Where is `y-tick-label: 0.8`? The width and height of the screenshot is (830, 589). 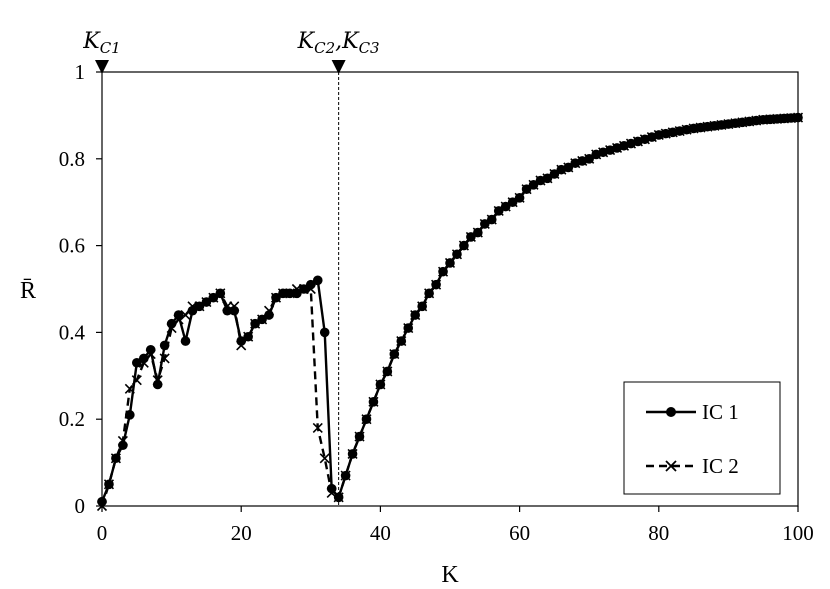 y-tick-label: 0.8 is located at coordinates (72, 159).